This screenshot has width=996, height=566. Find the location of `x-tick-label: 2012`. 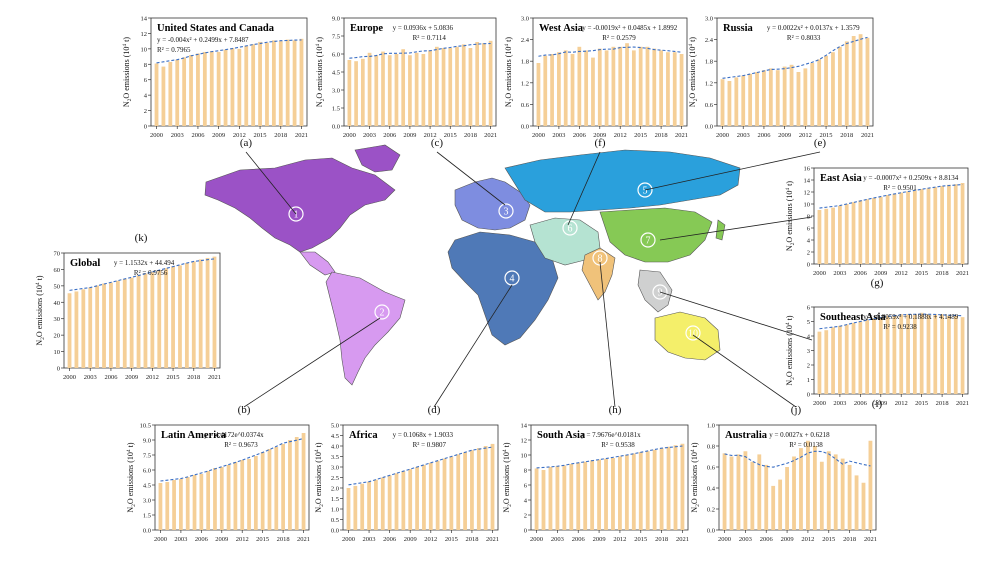

x-tick-label: 2012 is located at coordinates (901, 403).